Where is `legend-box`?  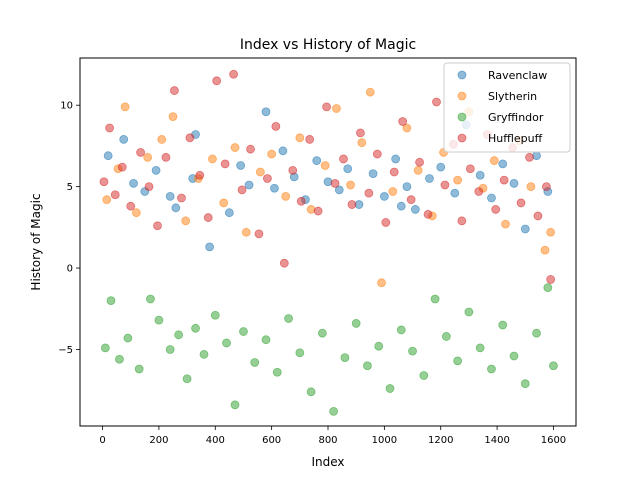
legend-box is located at coordinates (507, 107).